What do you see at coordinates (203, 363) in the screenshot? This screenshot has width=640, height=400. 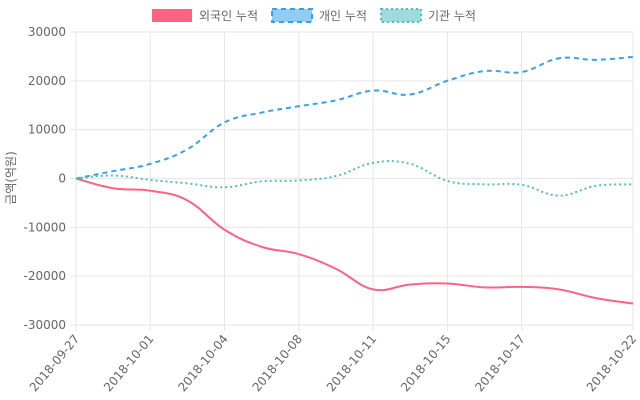 I see `x-tick-label: 2018-10-04` at bounding box center [203, 363].